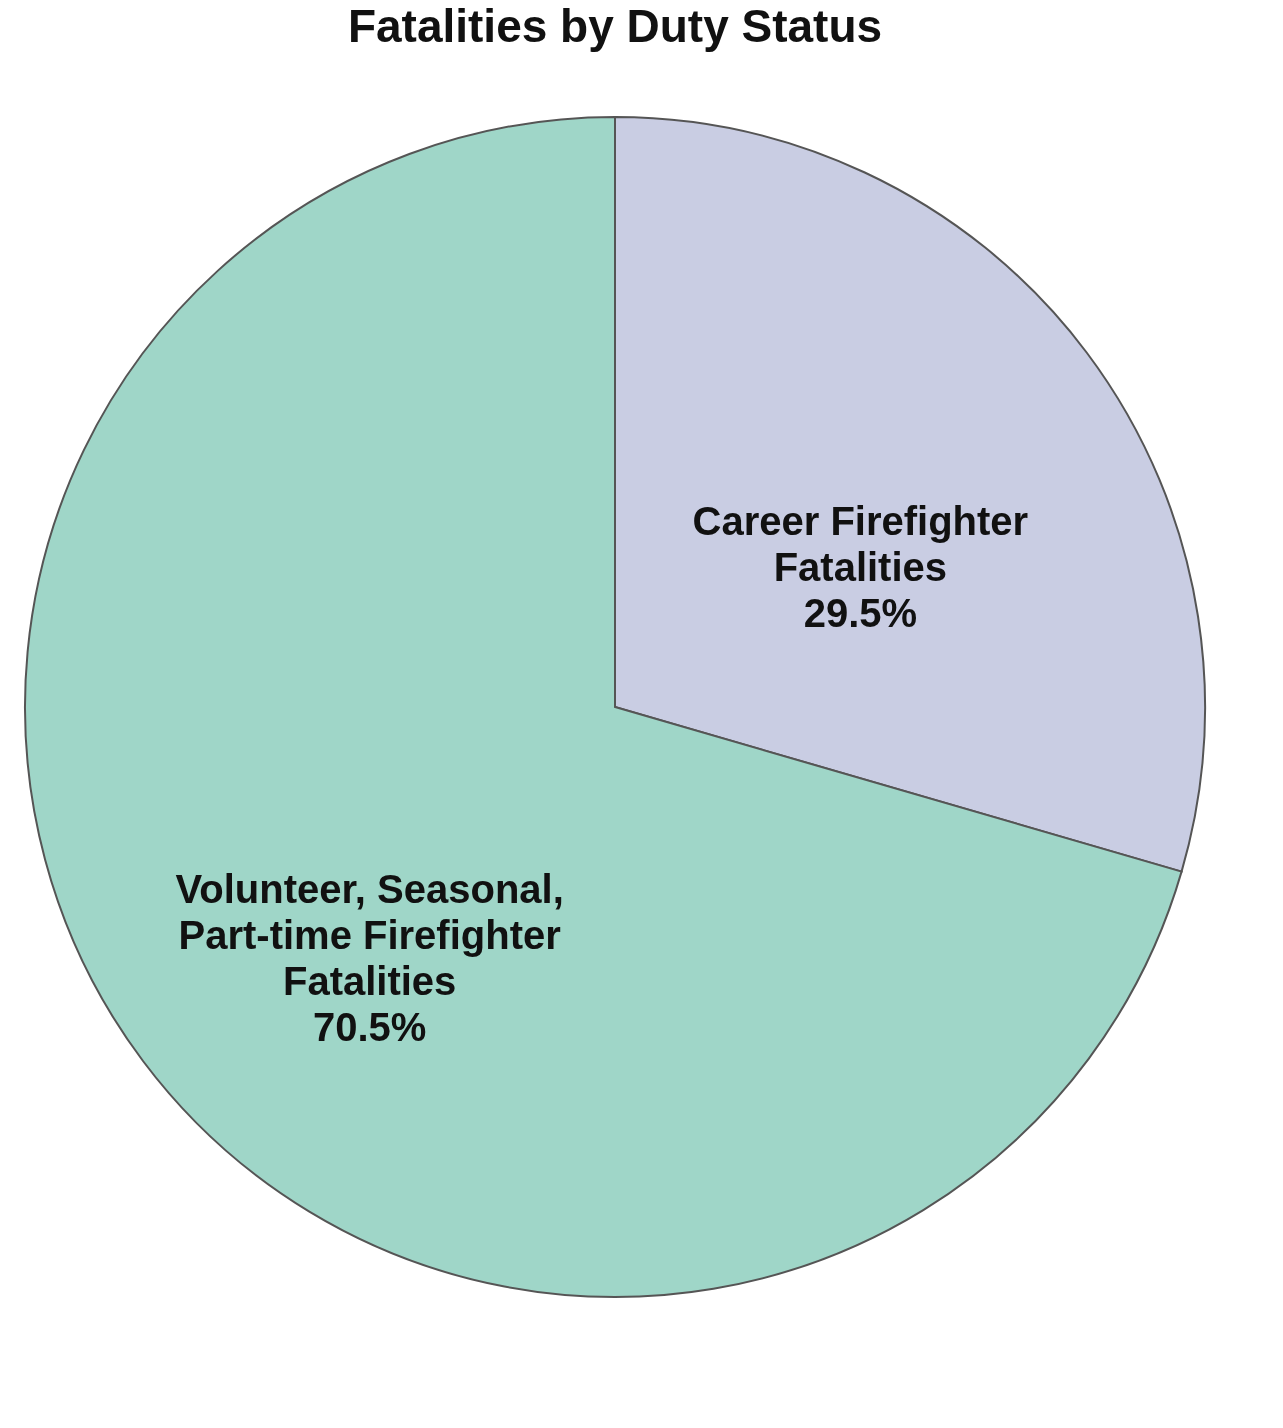 The image size is (1283, 1428). I want to click on data-label: 29.5%, so click(860, 612).